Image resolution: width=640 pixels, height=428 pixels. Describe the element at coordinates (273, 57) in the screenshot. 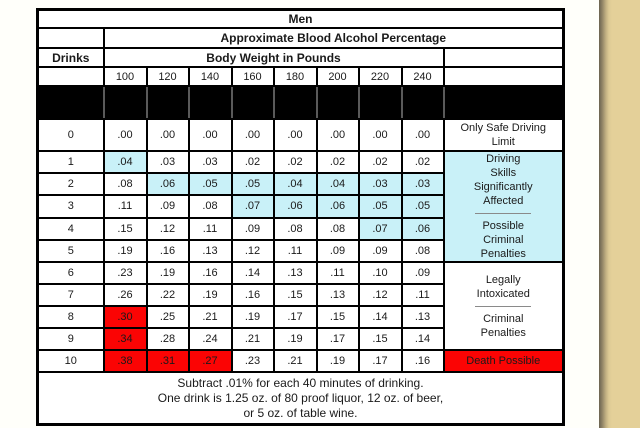

I see `body-weight-header: Body Weight in Pounds` at that location.